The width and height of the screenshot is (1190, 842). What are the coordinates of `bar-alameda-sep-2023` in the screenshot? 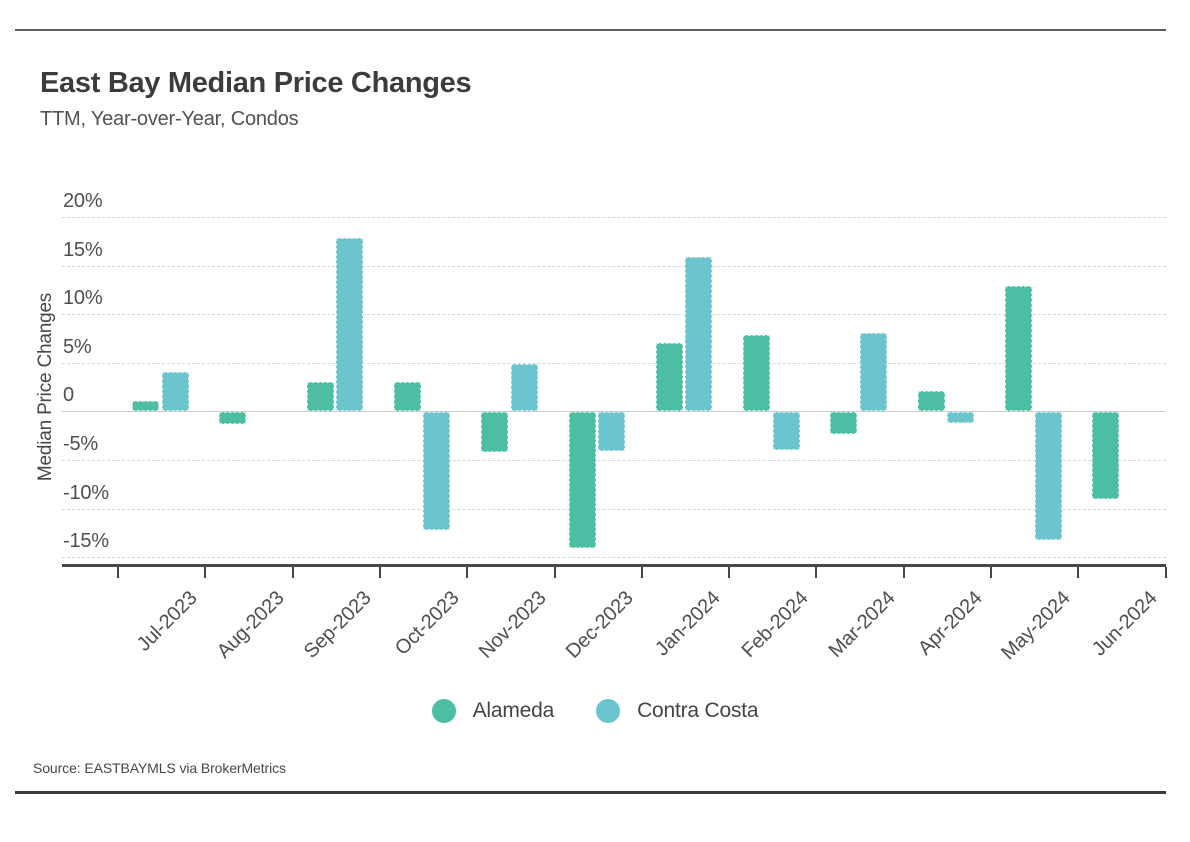 It's located at (320, 397).